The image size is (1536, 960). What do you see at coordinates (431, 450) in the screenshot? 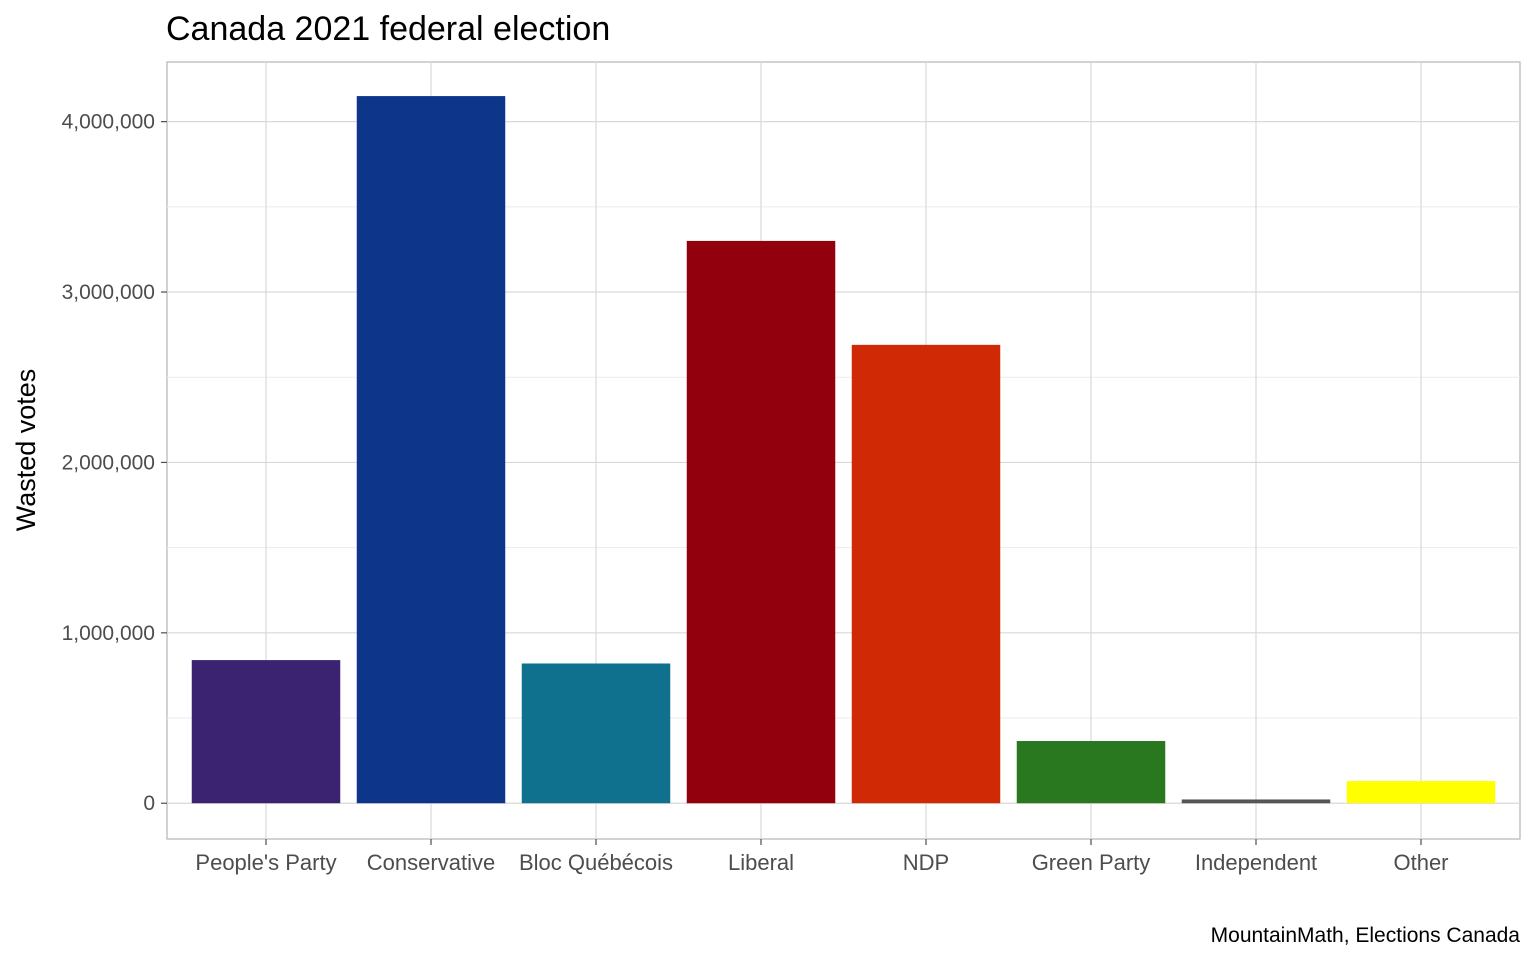
I see `bar-conservative` at bounding box center [431, 450].